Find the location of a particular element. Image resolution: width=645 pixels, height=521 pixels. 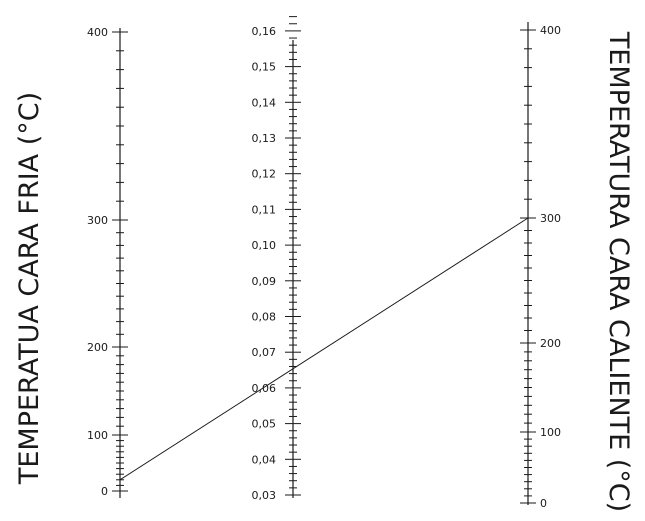

left-axis-title: TEMPERATUA CARA FRIA (°C) is located at coordinates (29, 288).